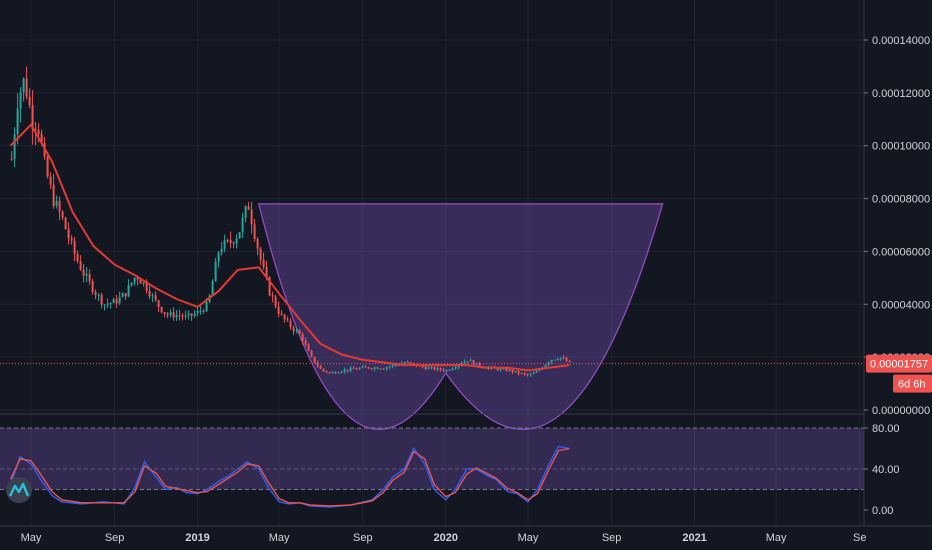 The width and height of the screenshot is (932, 550). What do you see at coordinates (899, 373) in the screenshot?
I see `last-price-badge: 0.00001757 6d 6h` at bounding box center [899, 373].